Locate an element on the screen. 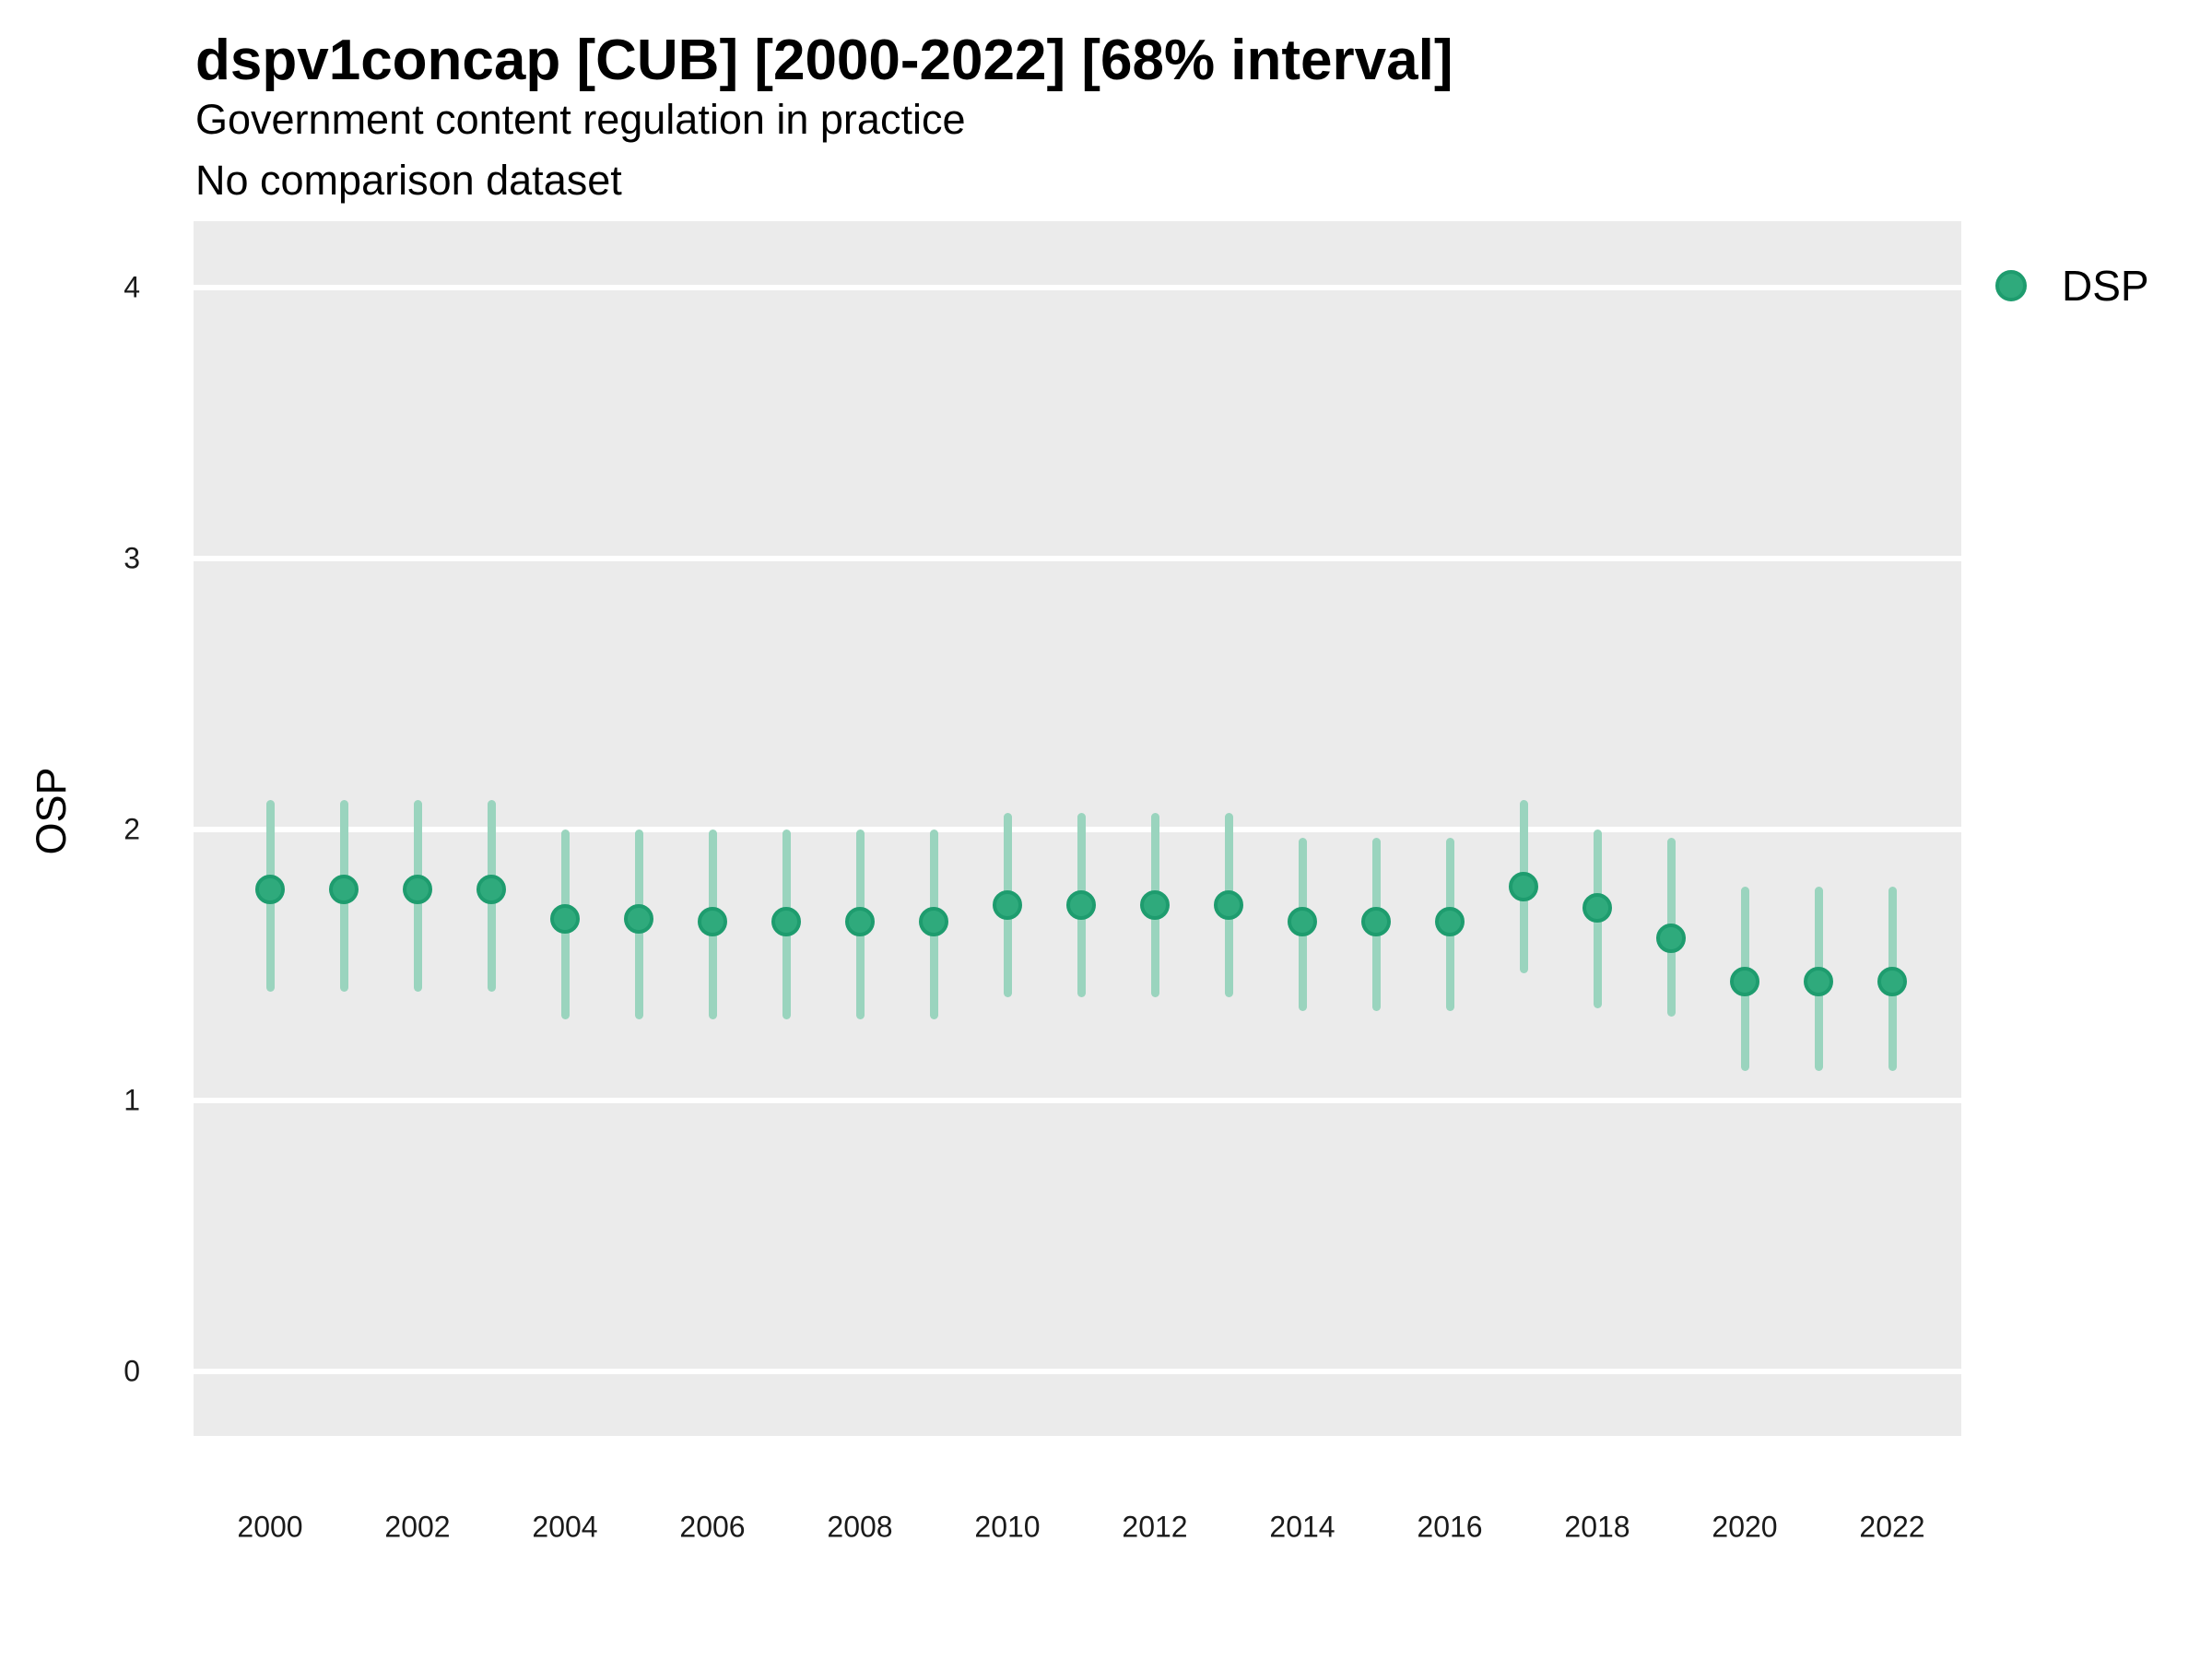  x-tick-label: 2012 is located at coordinates (1155, 1527).